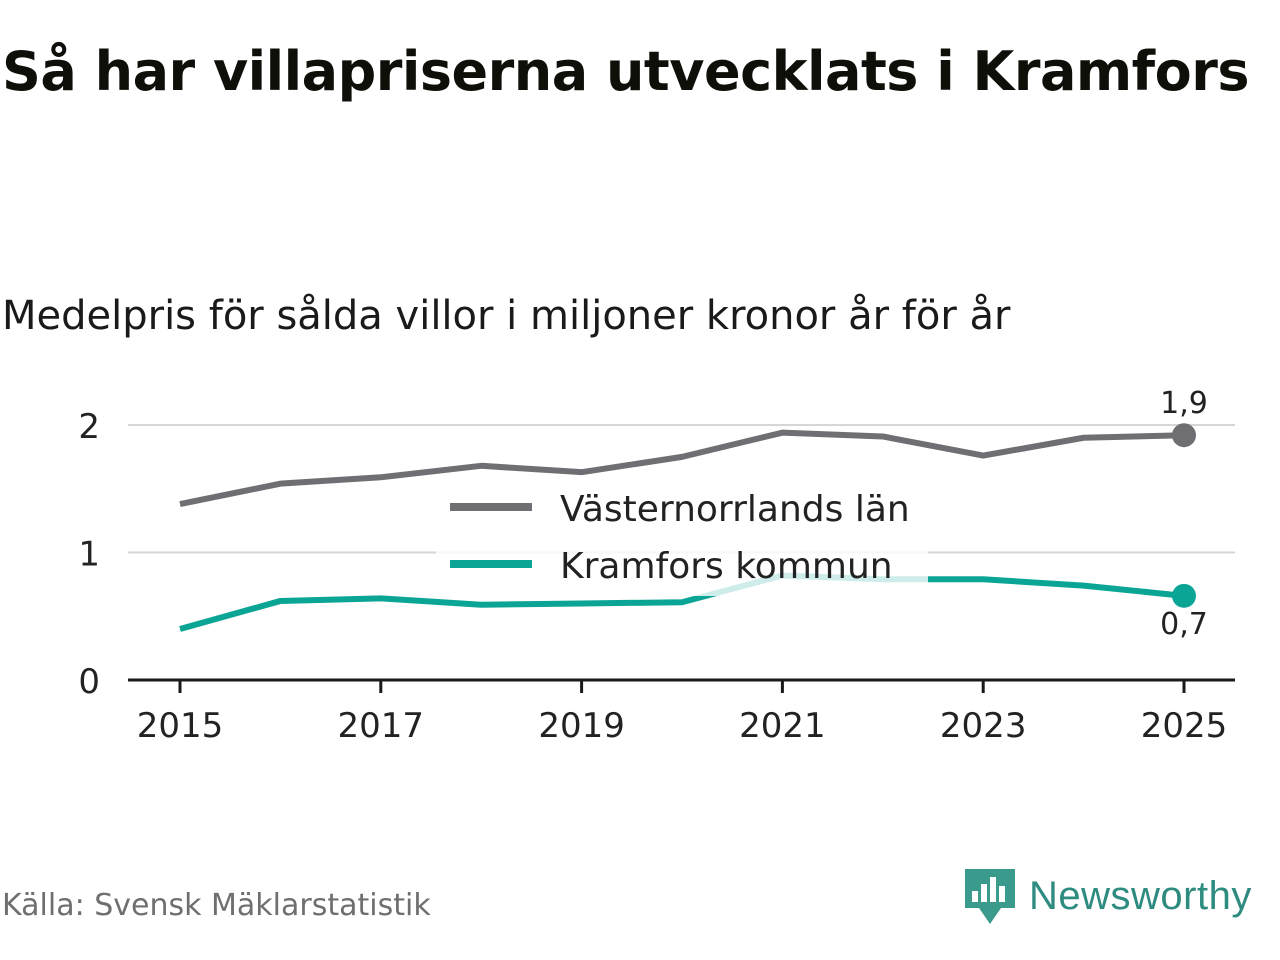  I want to click on legend-label: Kramfors kommun, so click(726, 566).